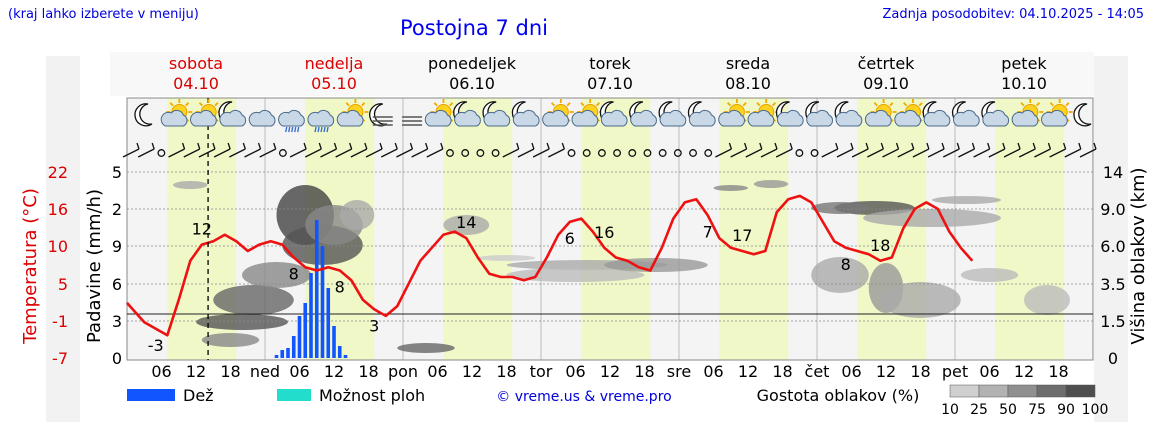 The image size is (1152, 443). I want to click on x-tick-label: tor, so click(541, 371).